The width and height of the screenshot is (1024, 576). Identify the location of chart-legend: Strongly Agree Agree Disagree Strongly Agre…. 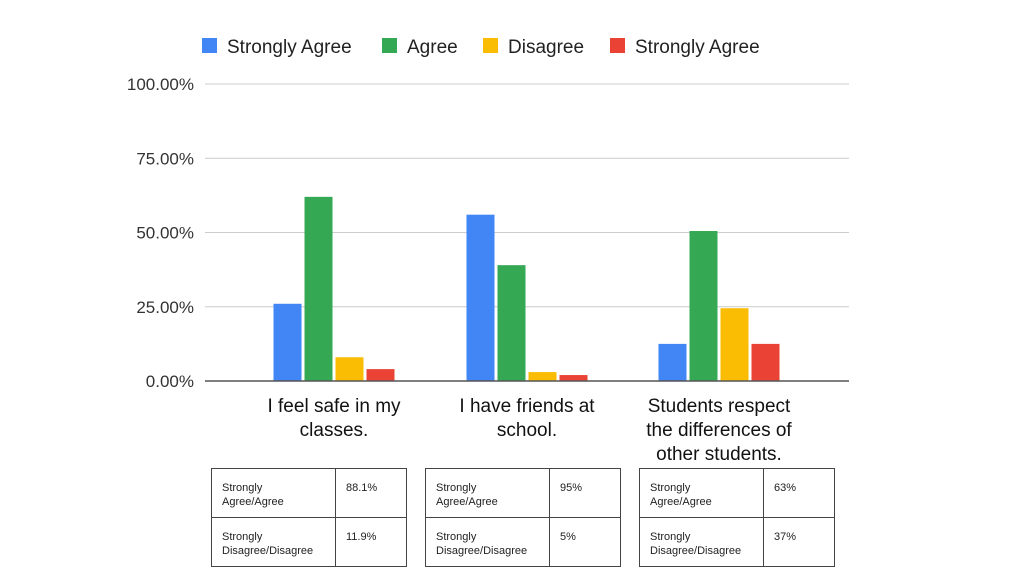
(481, 47).